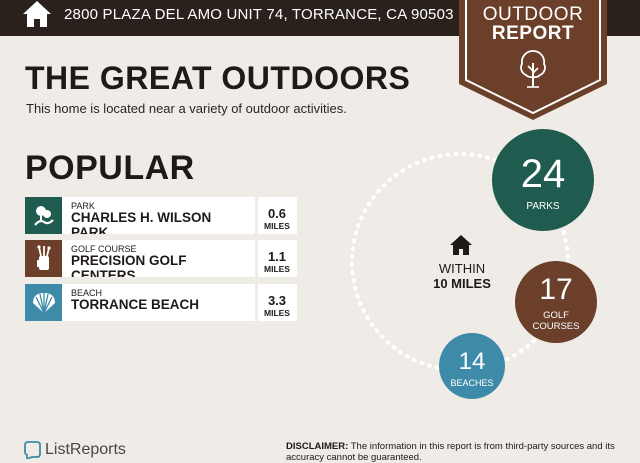 The height and width of the screenshot is (463, 640). Describe the element at coordinates (277, 213) in the screenshot. I see `list-item-distance: 0.6` at that location.